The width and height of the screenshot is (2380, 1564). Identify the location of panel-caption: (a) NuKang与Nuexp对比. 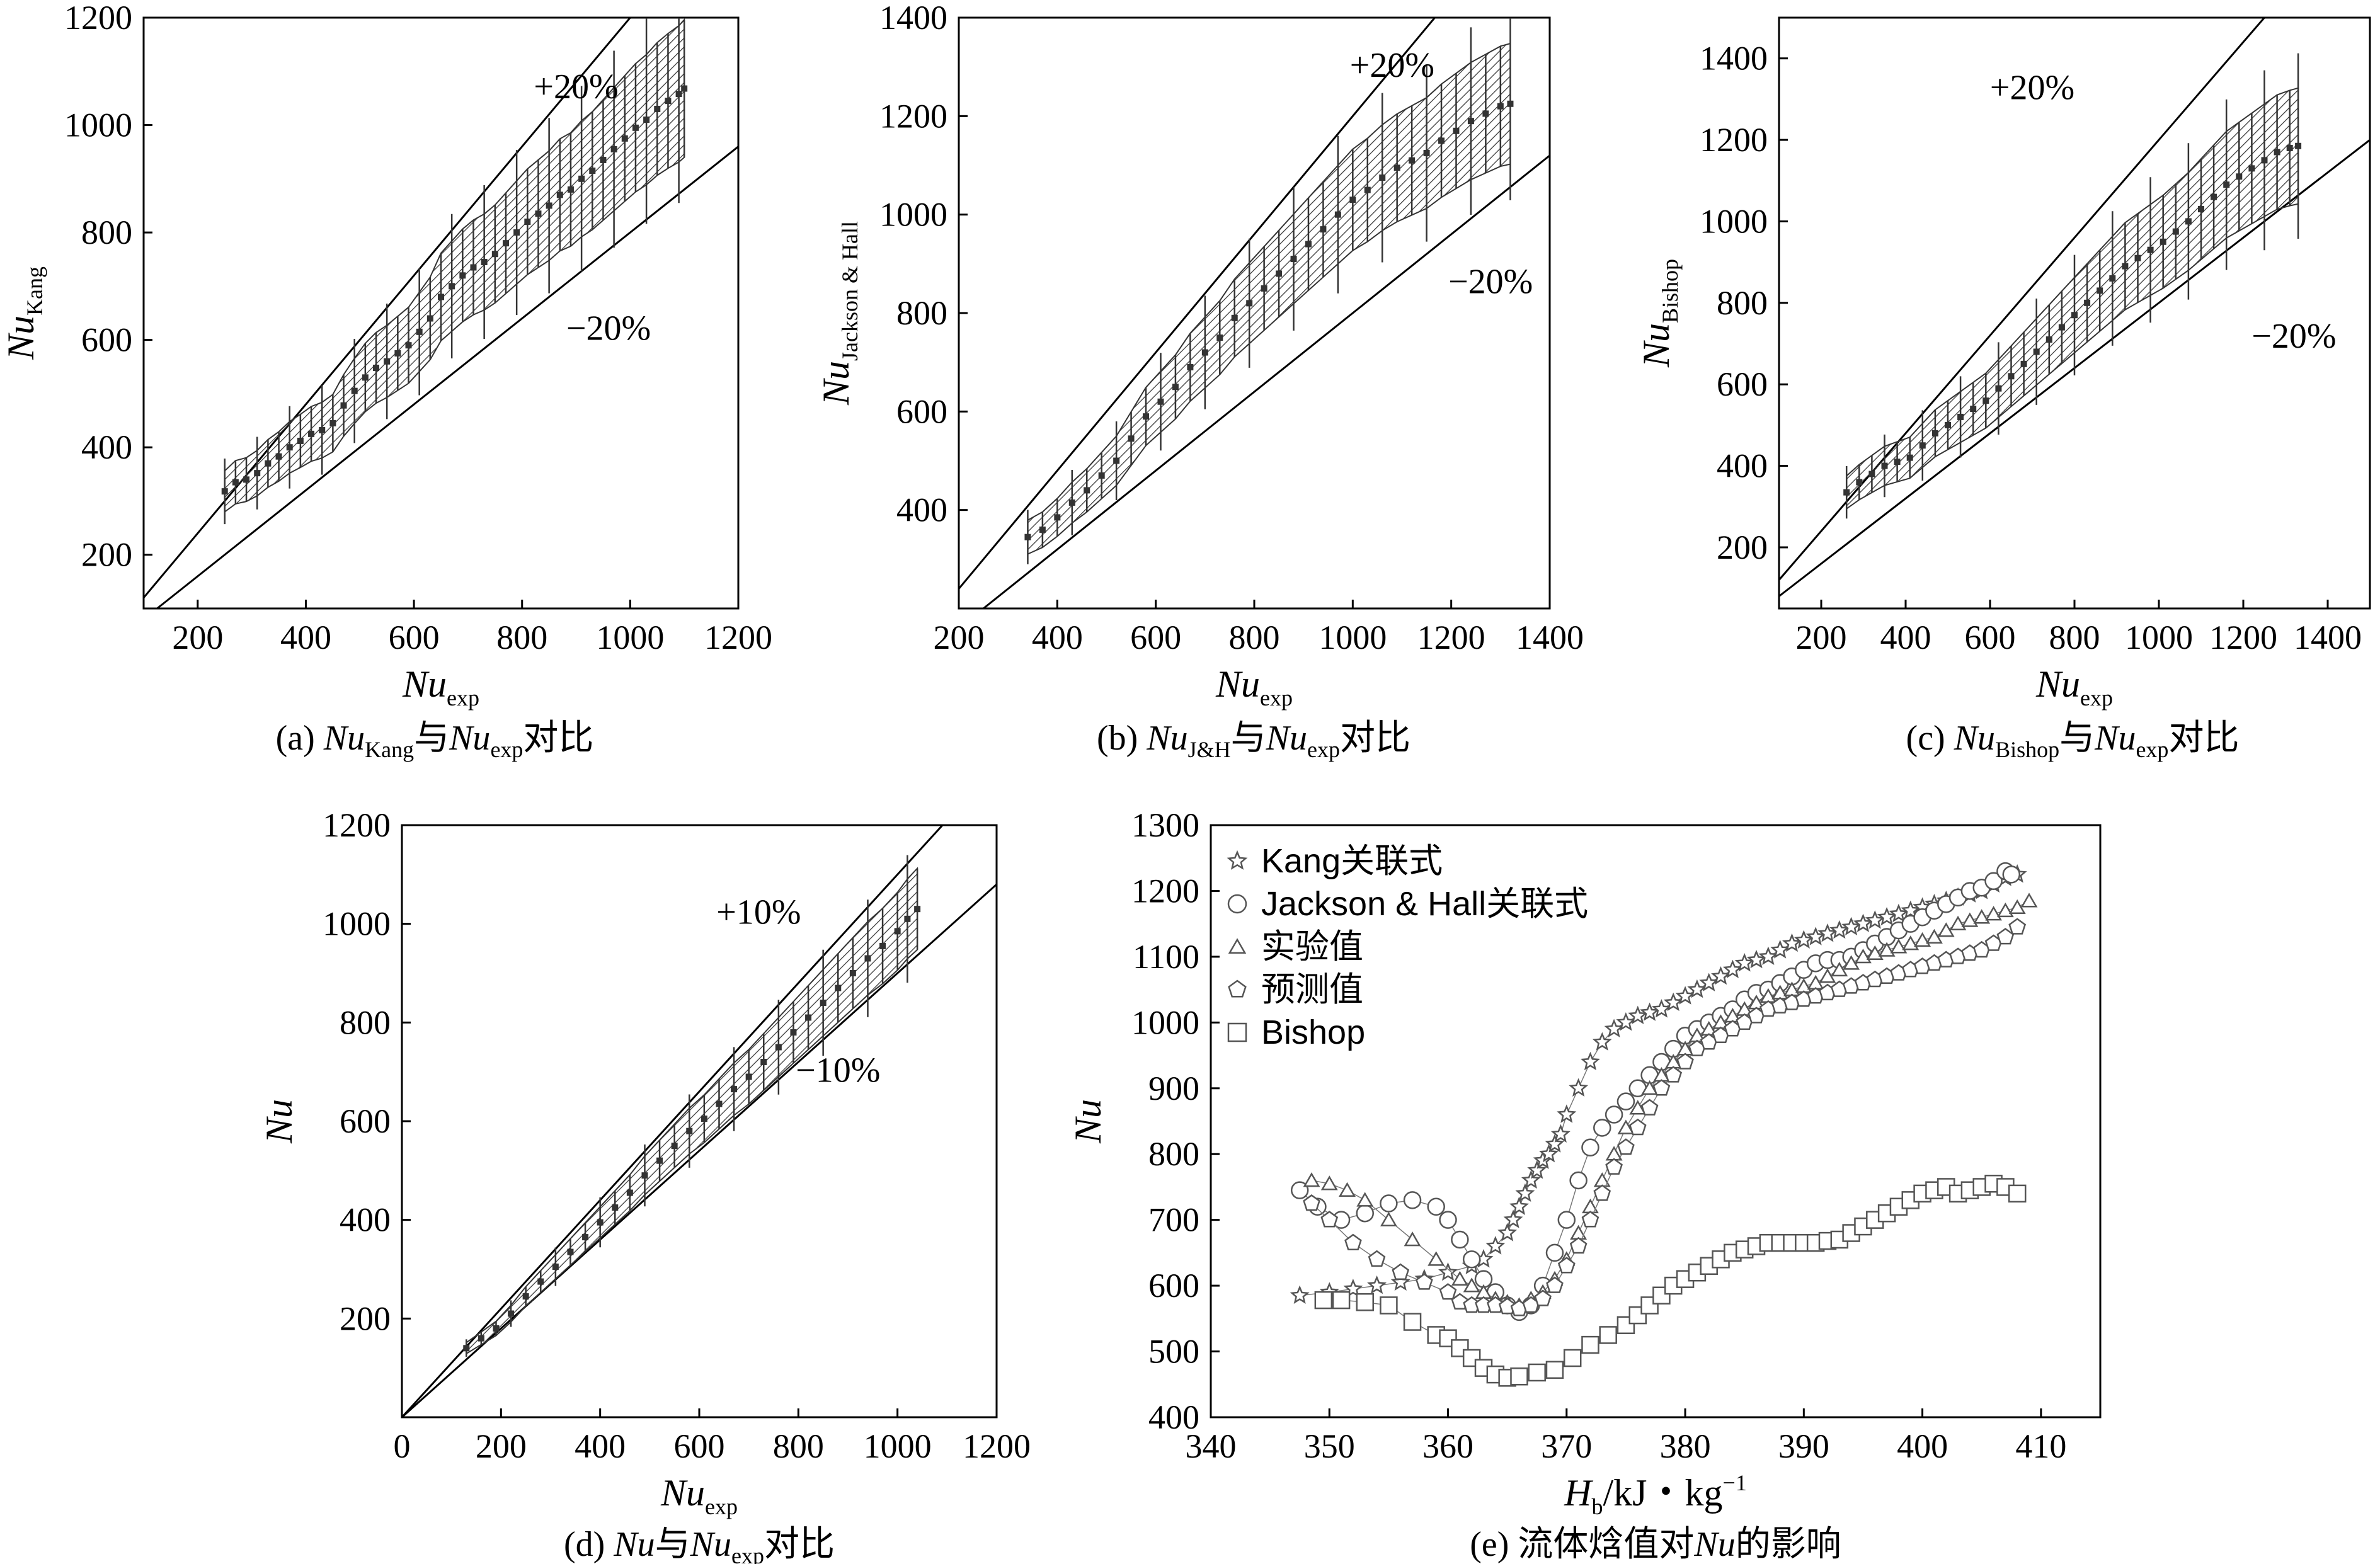
(435, 740).